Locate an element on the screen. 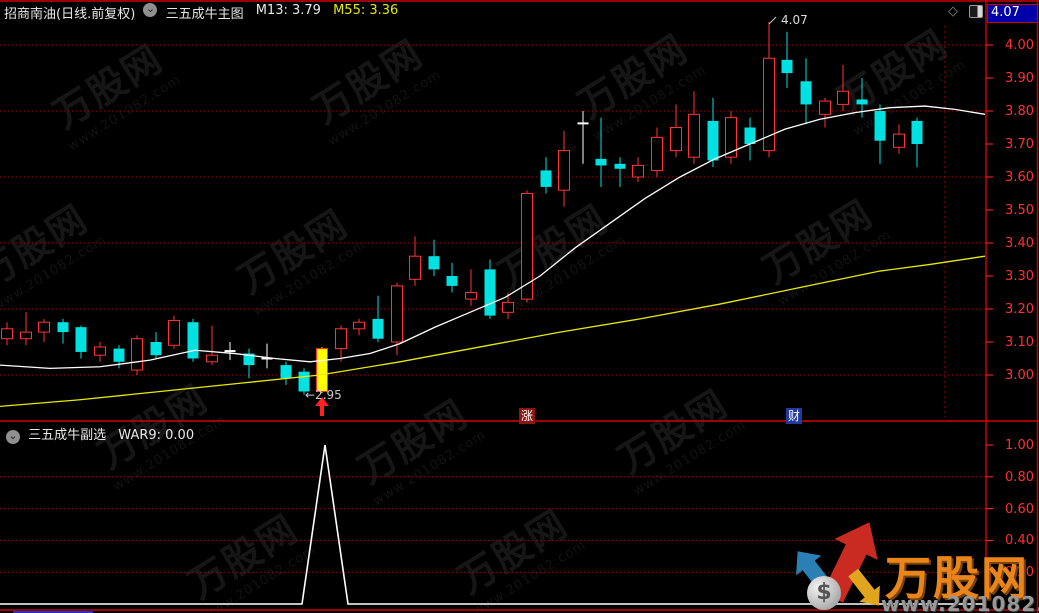 The image size is (1039, 613). indicator-axis-label: 0.40 is located at coordinates (1019, 541).